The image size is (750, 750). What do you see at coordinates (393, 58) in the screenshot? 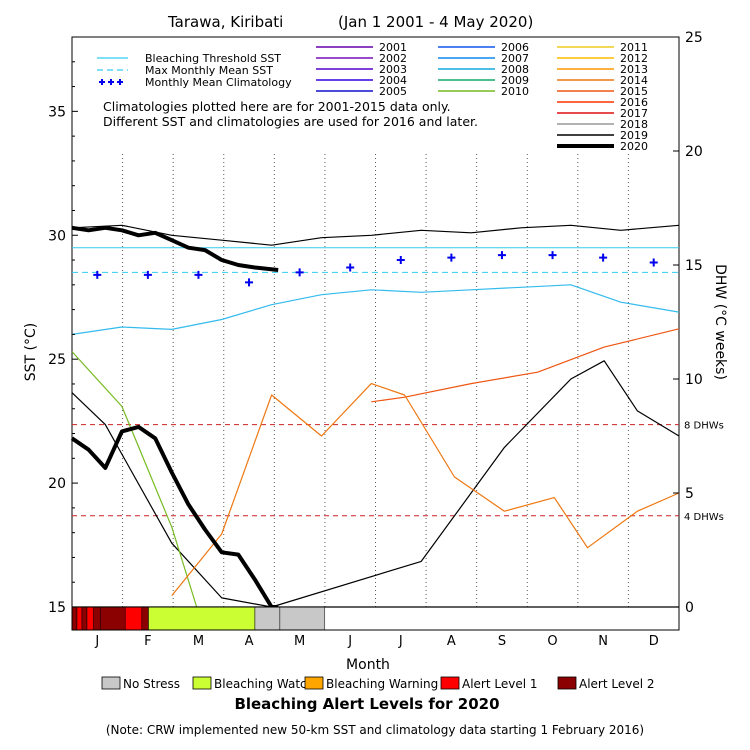
I see `legend-year-label: 2002` at bounding box center [393, 58].